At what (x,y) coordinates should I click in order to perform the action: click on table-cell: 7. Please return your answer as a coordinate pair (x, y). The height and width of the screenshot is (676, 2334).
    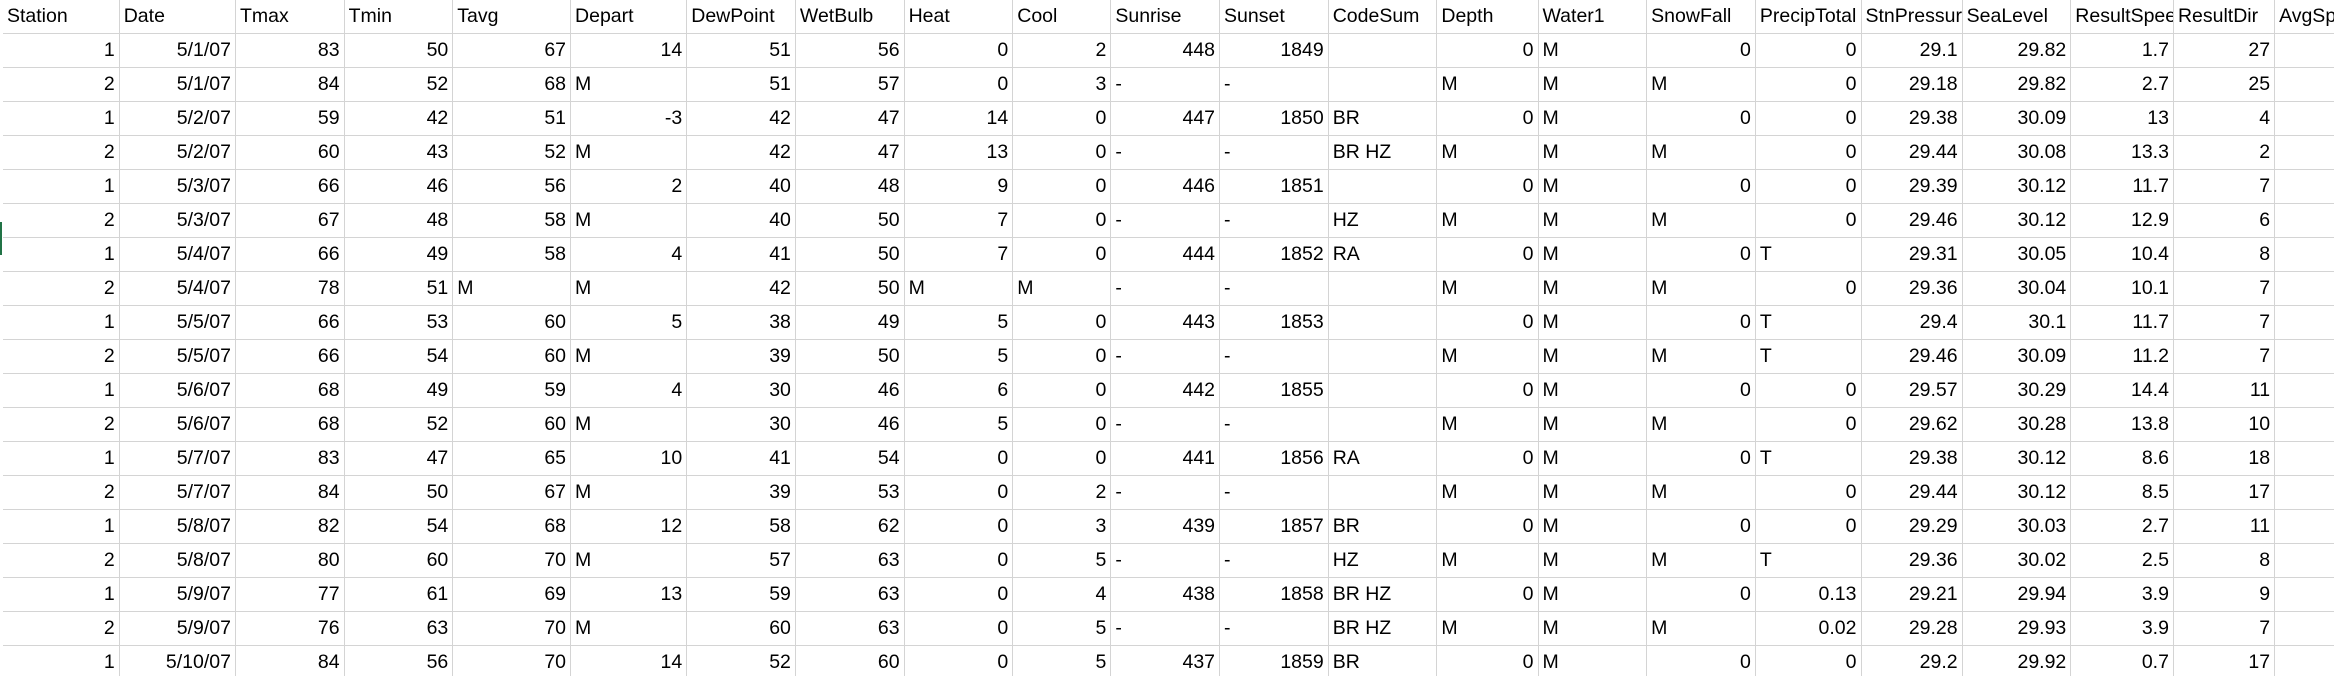
    Looking at the image, I should click on (2224, 288).